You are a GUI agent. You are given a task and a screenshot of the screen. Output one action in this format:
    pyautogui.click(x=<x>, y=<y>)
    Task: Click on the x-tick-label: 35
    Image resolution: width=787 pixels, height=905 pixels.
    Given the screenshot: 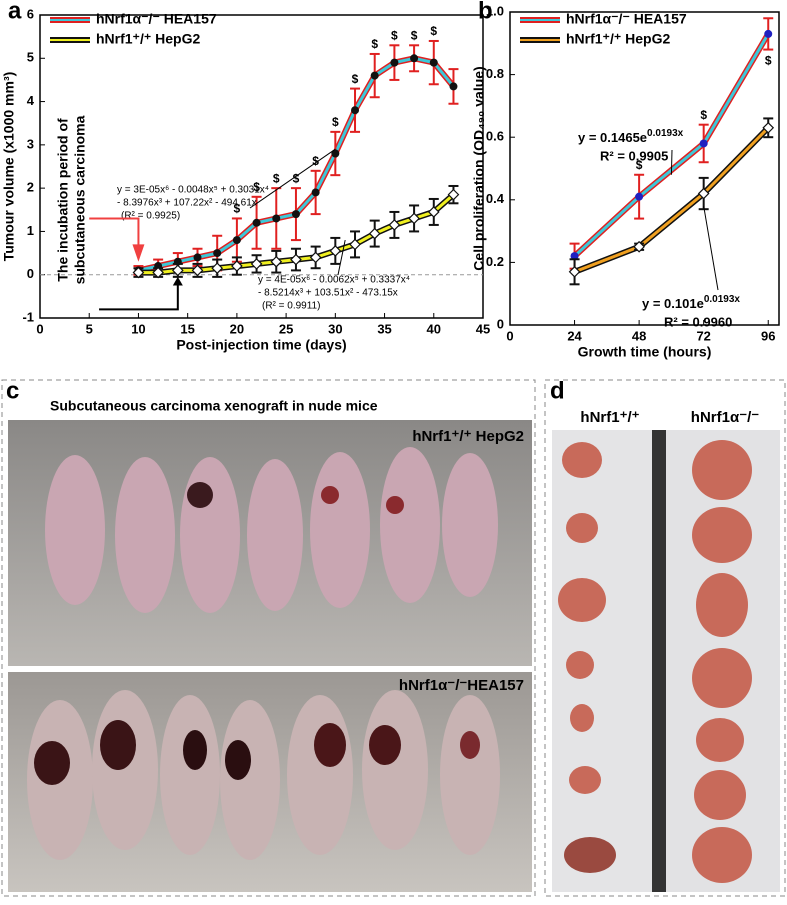 What is the action you would take?
    pyautogui.click(x=384, y=328)
    